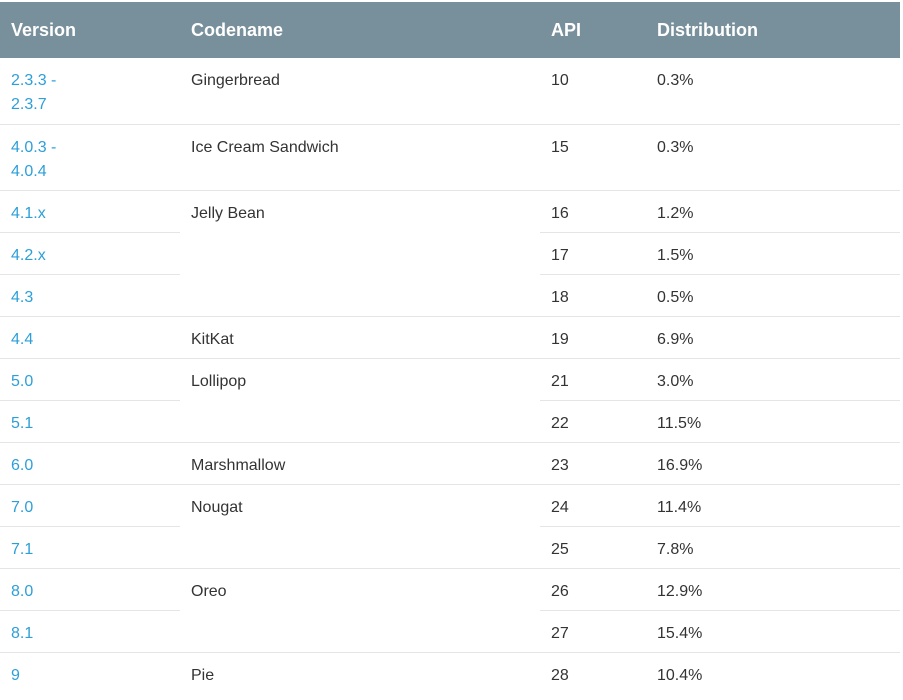 The height and width of the screenshot is (700, 903). I want to click on version-cell: 8.1, so click(90, 630).